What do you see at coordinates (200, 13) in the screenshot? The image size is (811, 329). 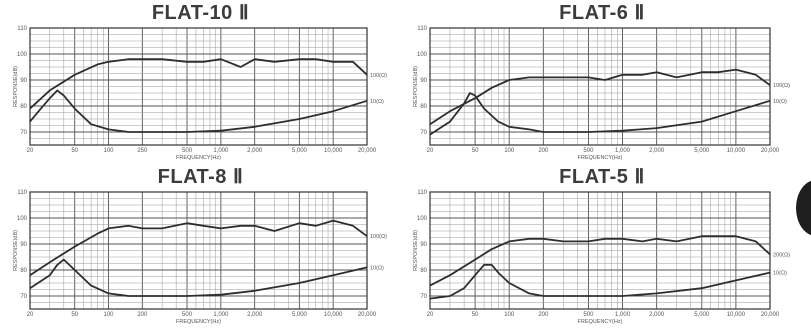 I see `chart-title: FLAT-10 Ⅱ` at bounding box center [200, 13].